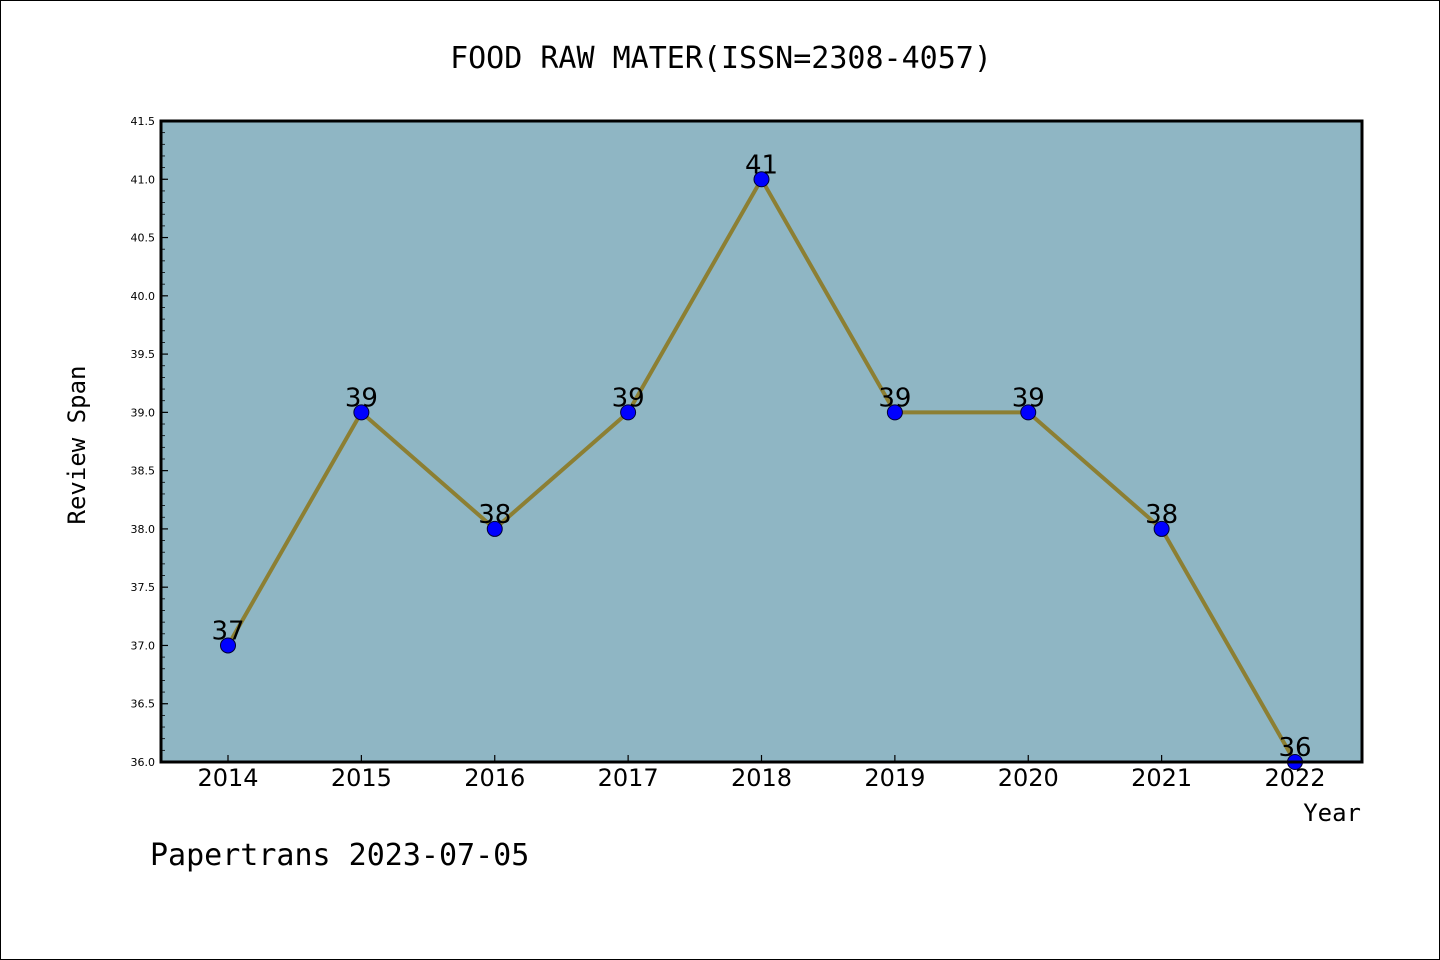 The image size is (1440, 960). Describe the element at coordinates (1294, 748) in the screenshot. I see `data-label: 36` at that location.